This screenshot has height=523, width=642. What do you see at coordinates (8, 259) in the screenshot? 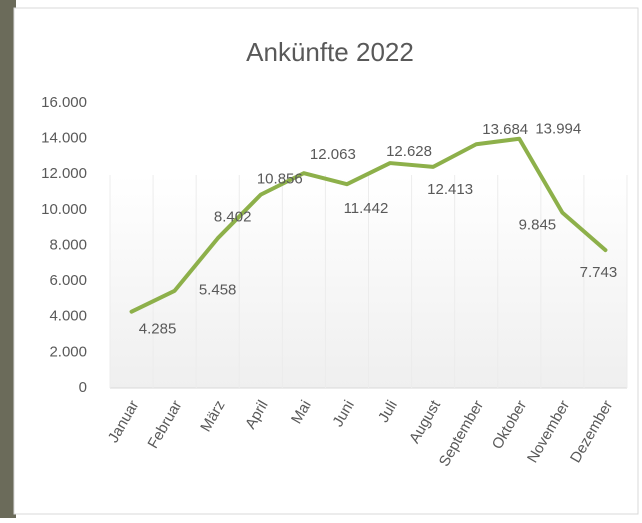
I see `photo-edge` at bounding box center [8, 259].